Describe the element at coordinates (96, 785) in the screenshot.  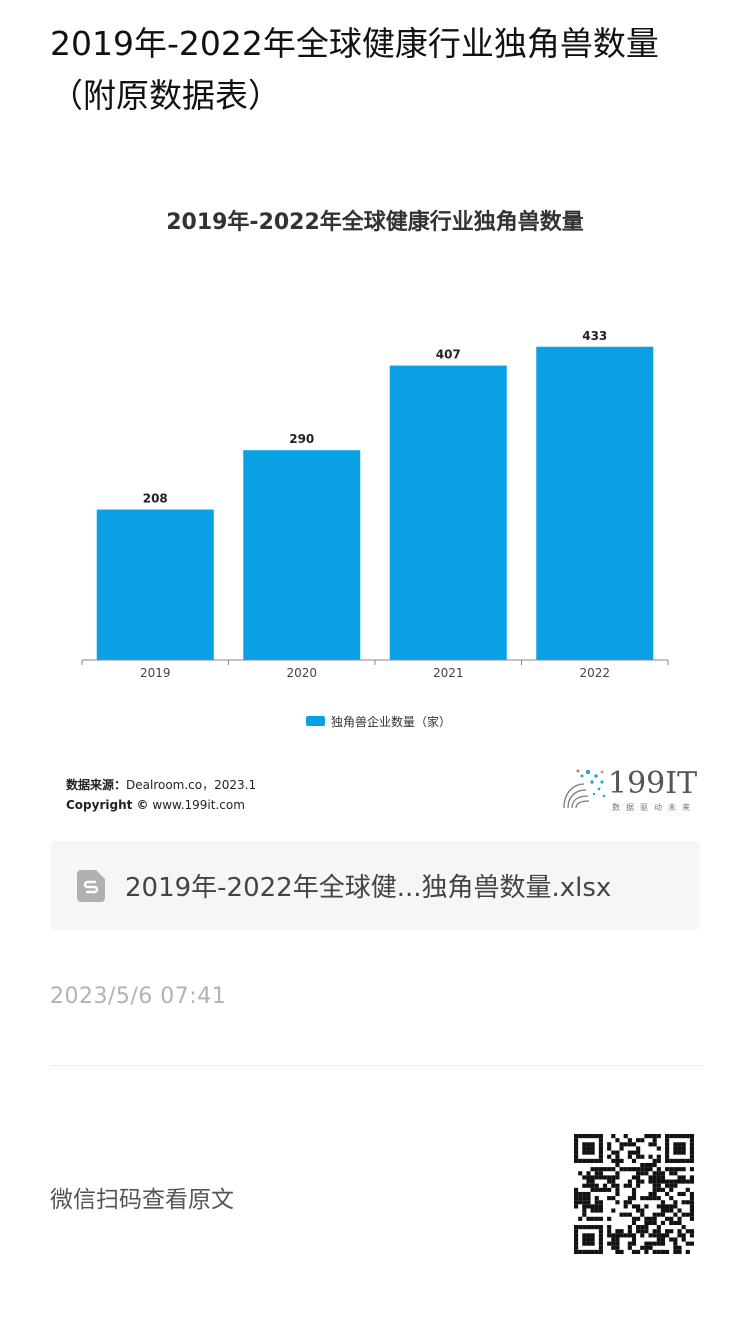
I see `data-source-label: 数据来源：` at that location.